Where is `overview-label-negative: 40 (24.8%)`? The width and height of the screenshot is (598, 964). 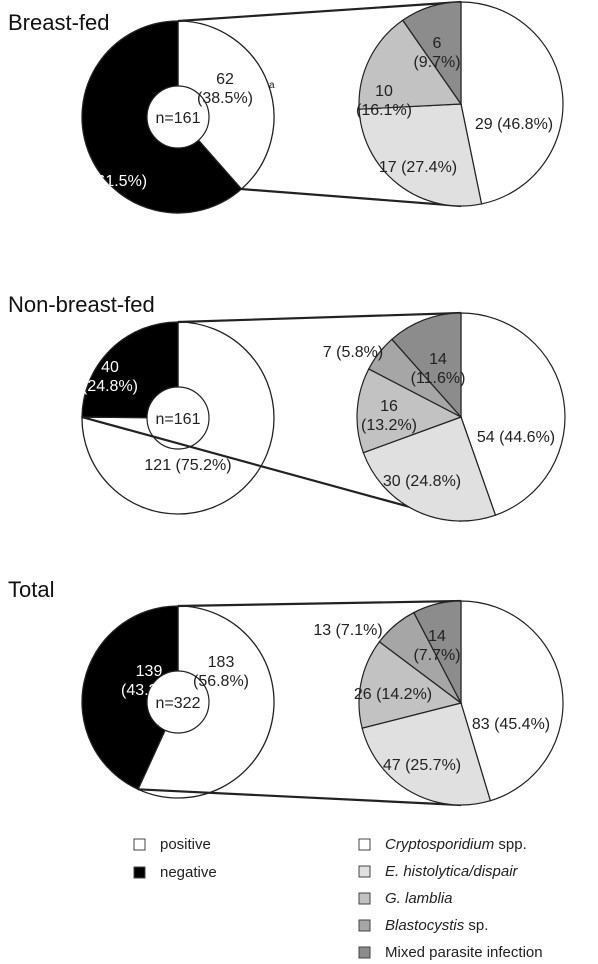 overview-label-negative: 40 (24.8%) is located at coordinates (110, 377).